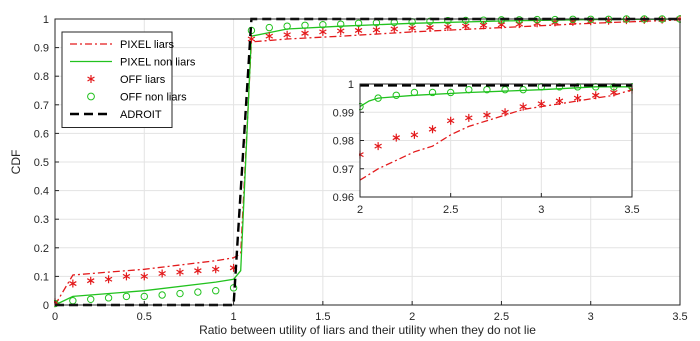  Describe the element at coordinates (117, 79) in the screenshot. I see `legend-box` at that location.